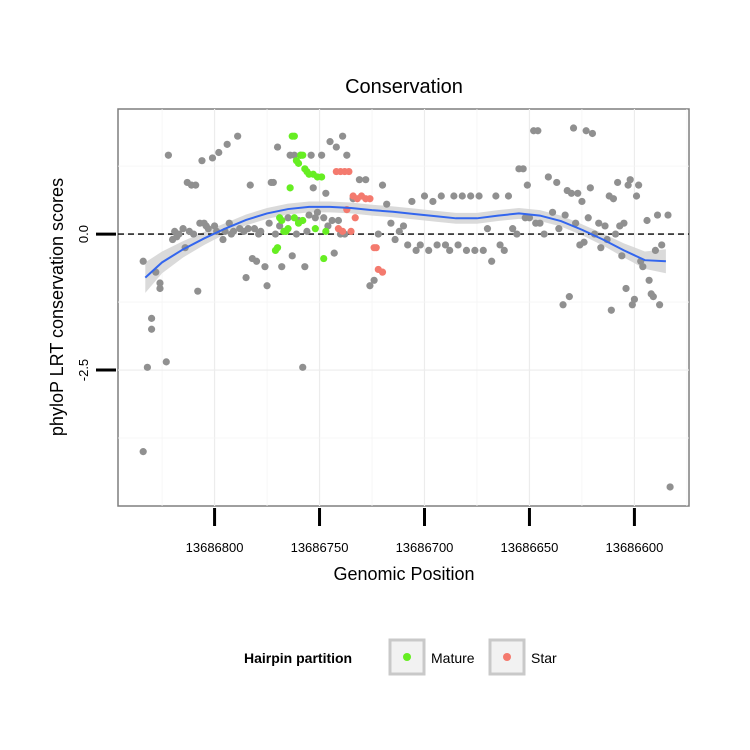 This screenshot has height=750, width=750. Describe the element at coordinates (215, 547) in the screenshot. I see `x-tick-label: 13686800` at that location.